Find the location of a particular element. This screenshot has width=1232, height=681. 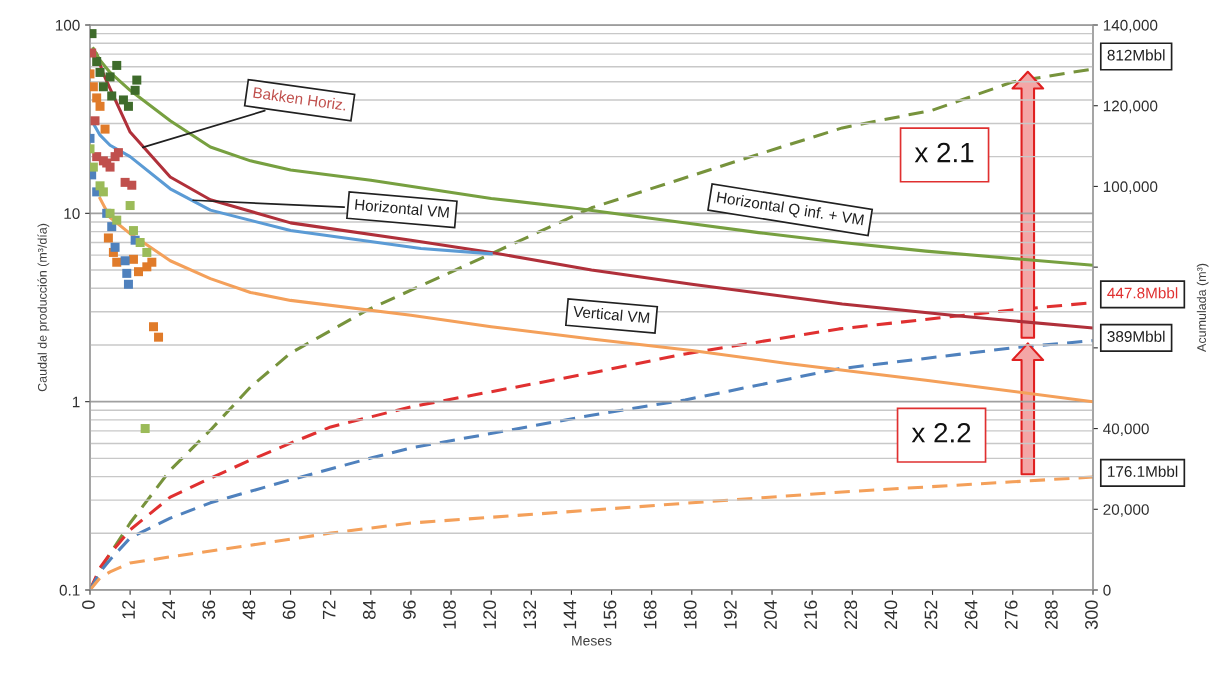

x-tick-label: 60 is located at coordinates (289, 609).